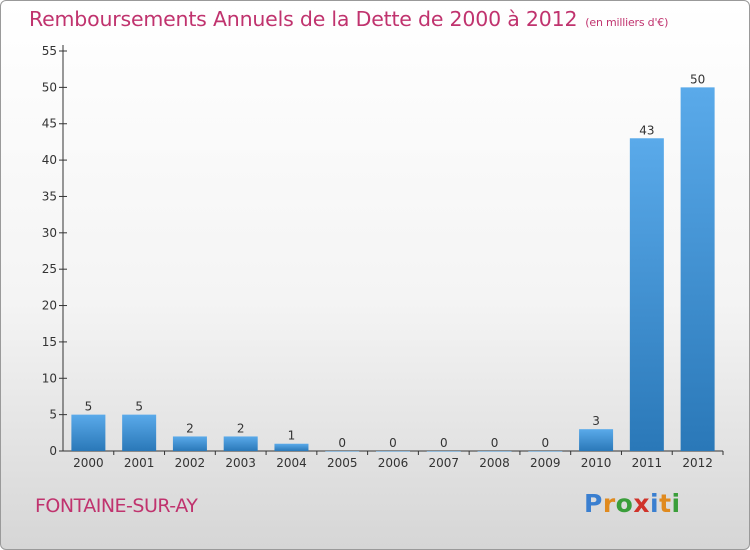  What do you see at coordinates (697, 79) in the screenshot?
I see `bar-value-label: 50` at bounding box center [697, 79].